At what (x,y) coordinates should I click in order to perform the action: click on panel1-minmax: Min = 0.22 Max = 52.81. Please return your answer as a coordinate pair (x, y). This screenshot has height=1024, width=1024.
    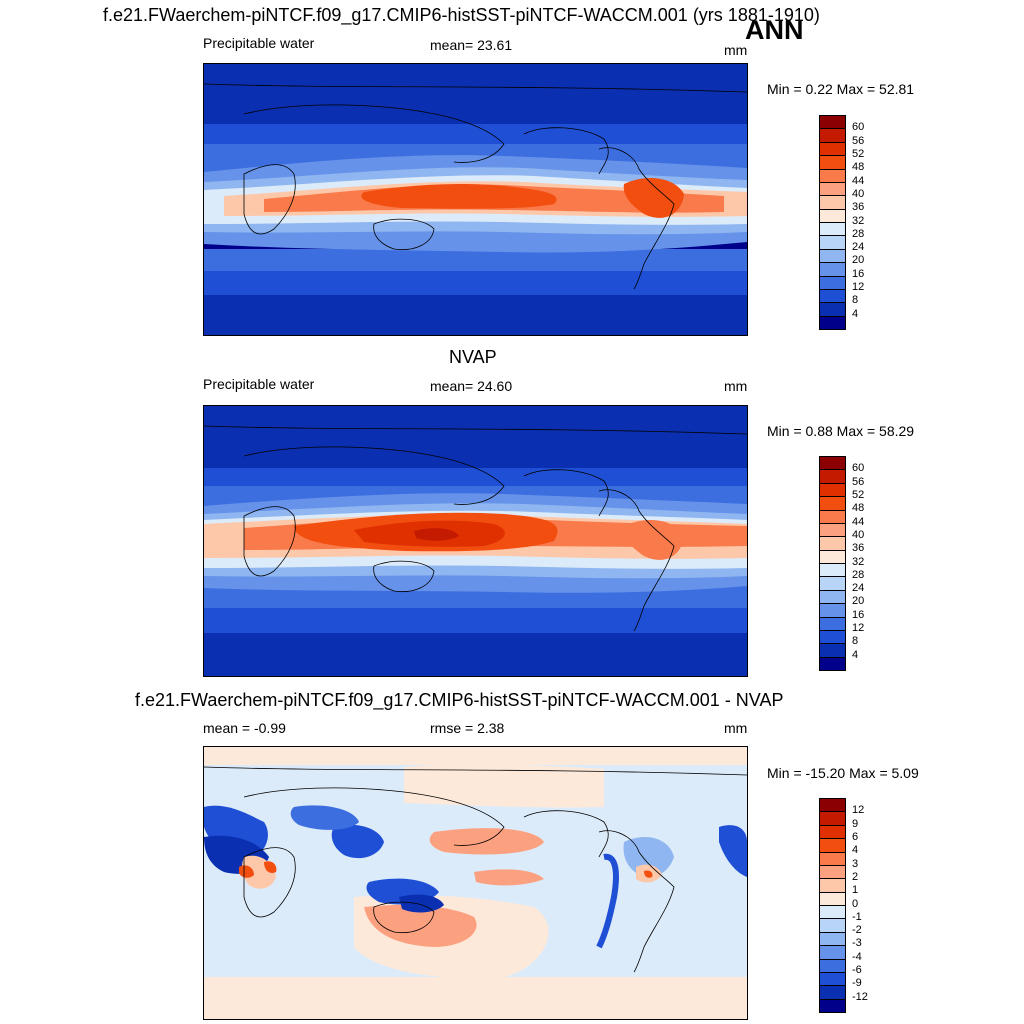
    Looking at the image, I should click on (841, 89).